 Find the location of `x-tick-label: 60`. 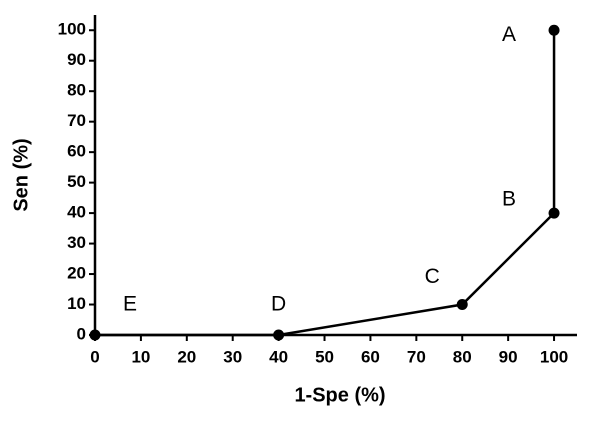

x-tick-label: 60 is located at coordinates (370, 356).